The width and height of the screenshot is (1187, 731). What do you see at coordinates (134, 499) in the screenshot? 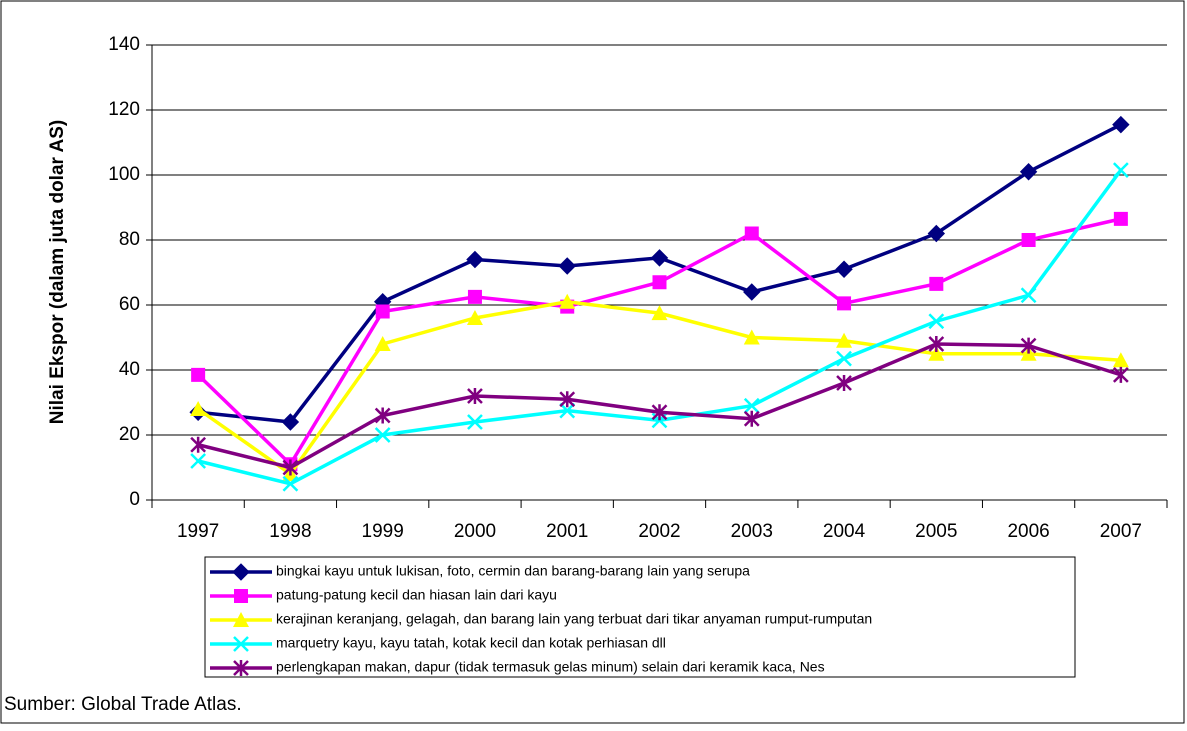
I see `y-tick-label: 0` at bounding box center [134, 499].